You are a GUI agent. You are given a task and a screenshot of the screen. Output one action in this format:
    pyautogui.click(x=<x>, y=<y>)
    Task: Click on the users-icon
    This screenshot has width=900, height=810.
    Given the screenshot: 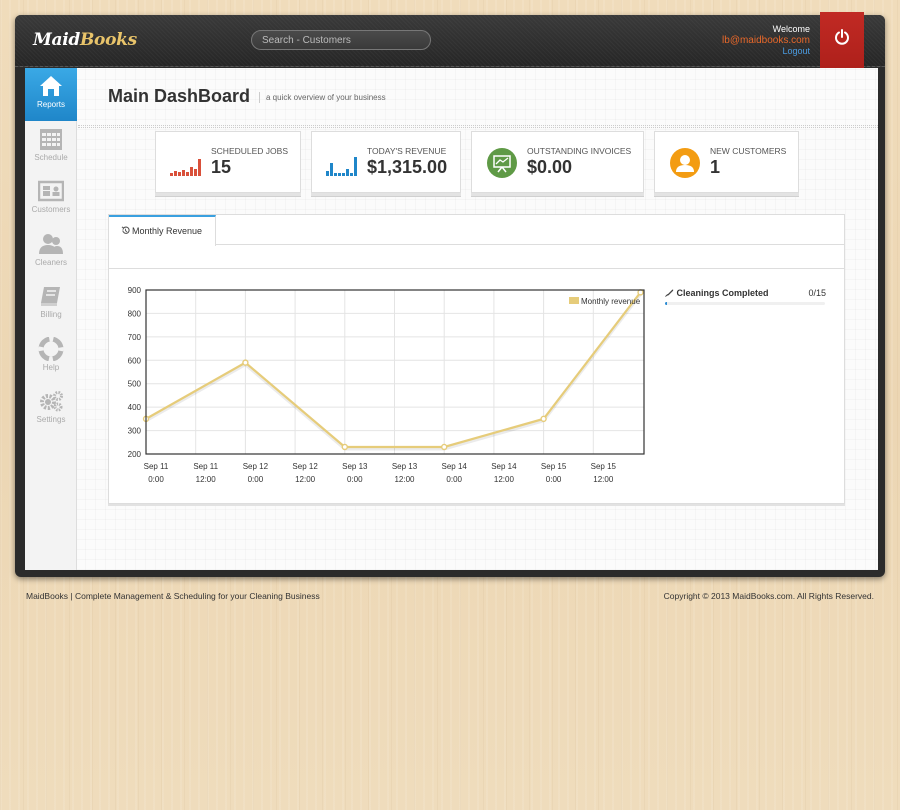 What is the action you would take?
    pyautogui.click(x=51, y=243)
    